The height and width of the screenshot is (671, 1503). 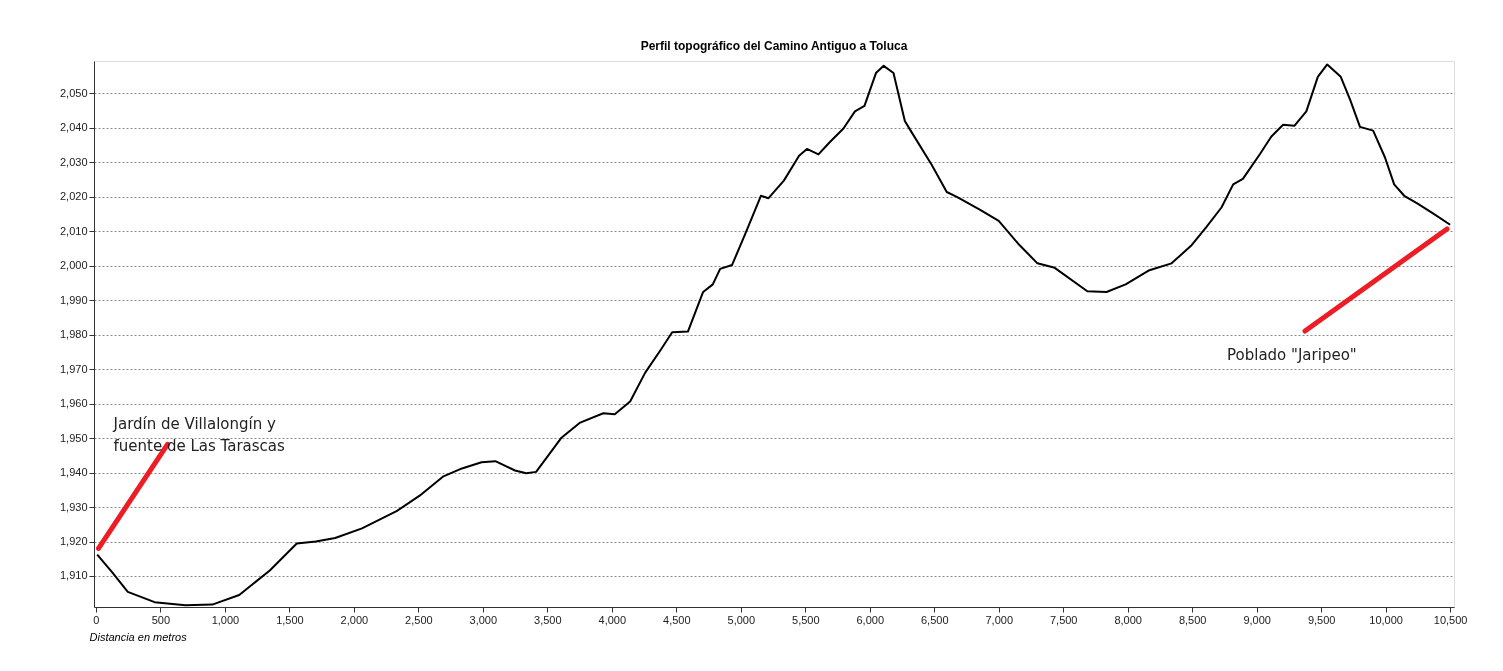 What do you see at coordinates (225, 619) in the screenshot?
I see `x-tick-label: 1,000` at bounding box center [225, 619].